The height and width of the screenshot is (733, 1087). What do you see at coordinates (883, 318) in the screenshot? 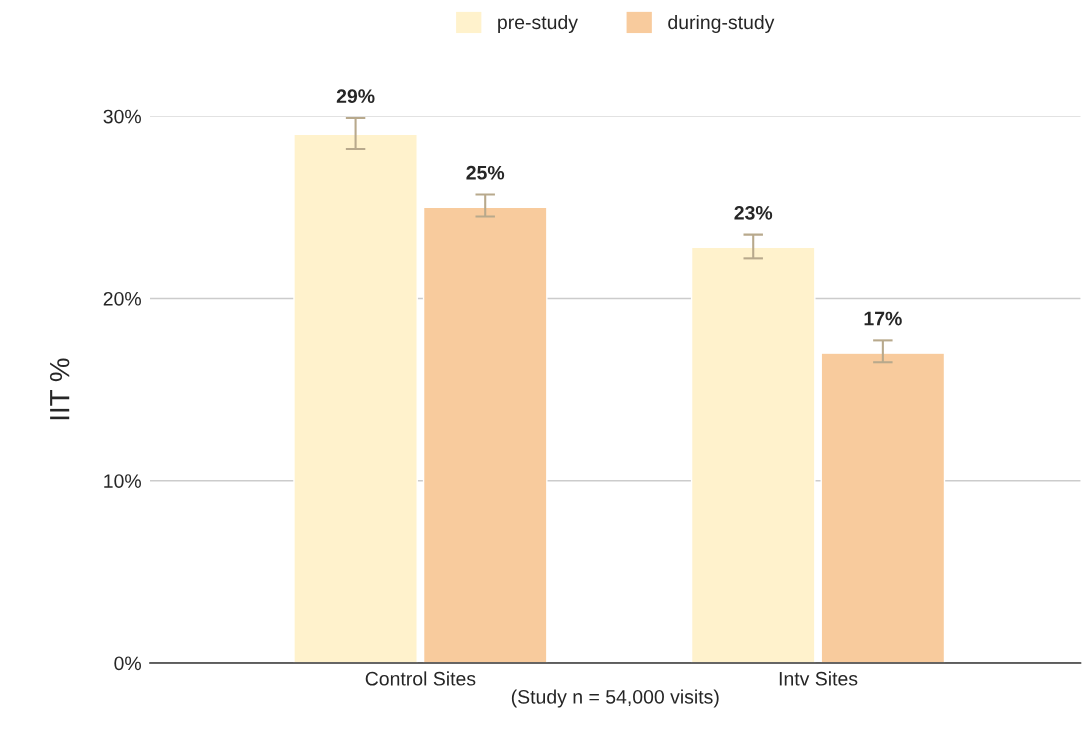
I see `data-label: 17%` at bounding box center [883, 318].